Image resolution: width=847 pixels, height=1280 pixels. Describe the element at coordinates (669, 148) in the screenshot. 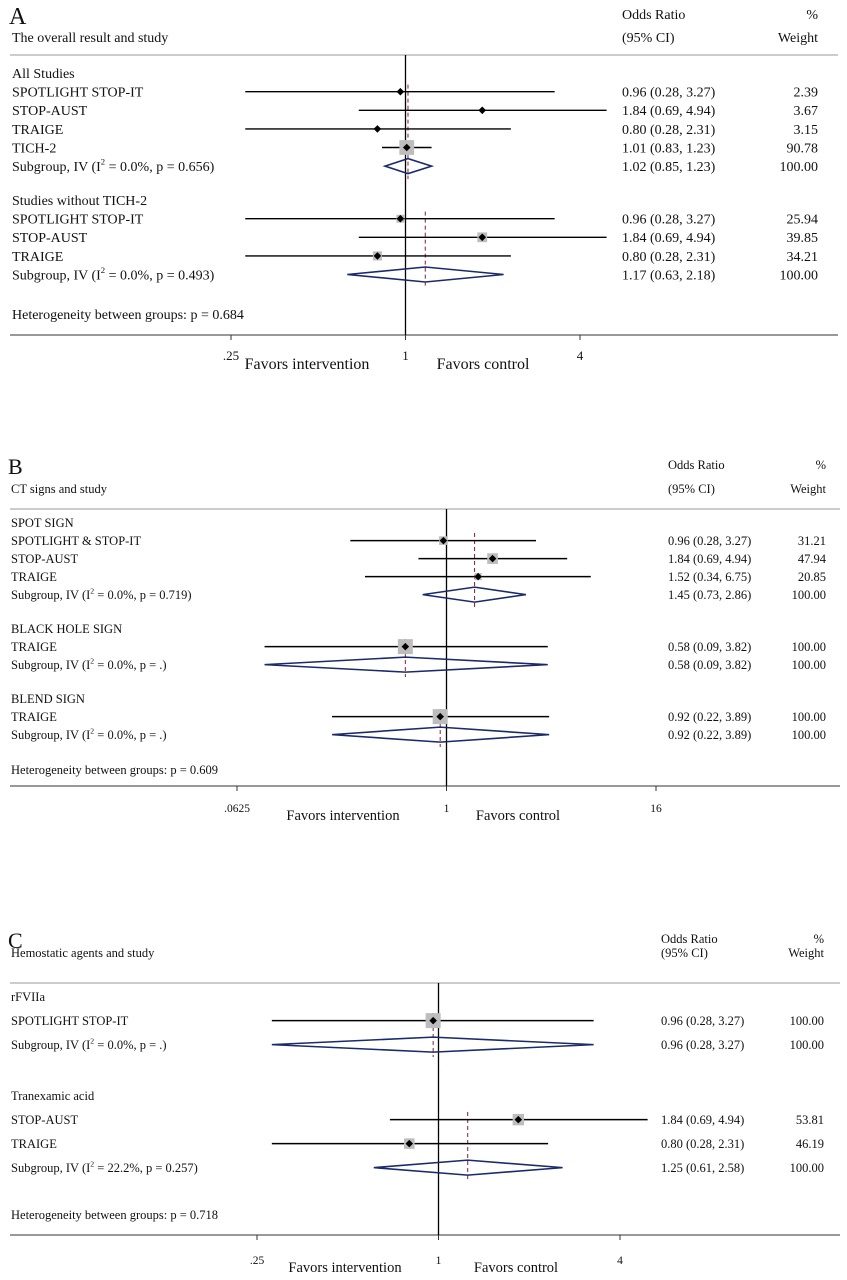

I see `study-ci-text: 1.01 (0.83, 1.23)` at that location.